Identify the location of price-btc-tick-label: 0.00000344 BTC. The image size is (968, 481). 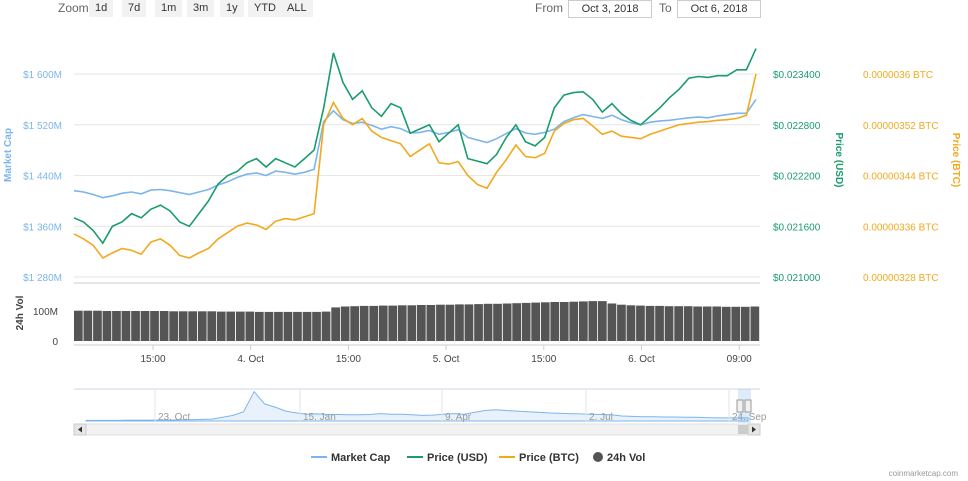
(901, 177).